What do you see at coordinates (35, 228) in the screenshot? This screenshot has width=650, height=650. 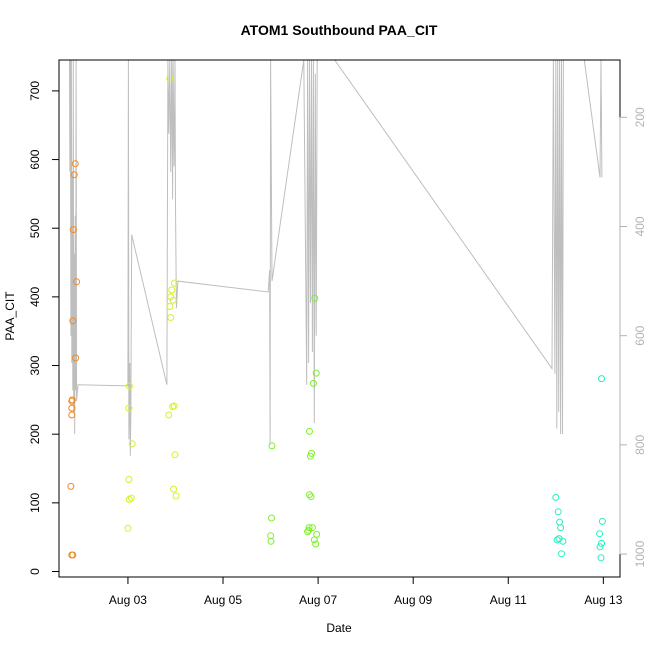 I see `y-tick-label: 500` at bounding box center [35, 228].